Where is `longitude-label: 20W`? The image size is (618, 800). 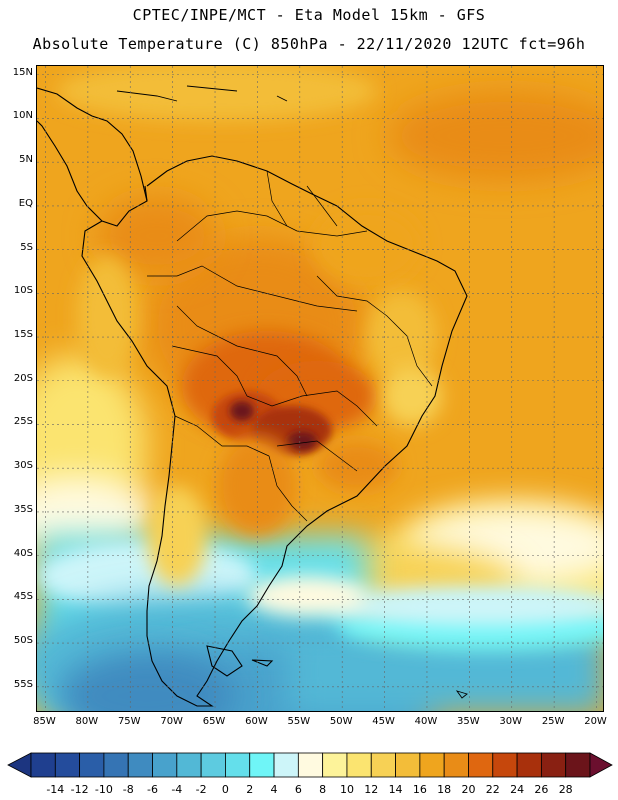 longitude-label: 20W is located at coordinates (595, 721).